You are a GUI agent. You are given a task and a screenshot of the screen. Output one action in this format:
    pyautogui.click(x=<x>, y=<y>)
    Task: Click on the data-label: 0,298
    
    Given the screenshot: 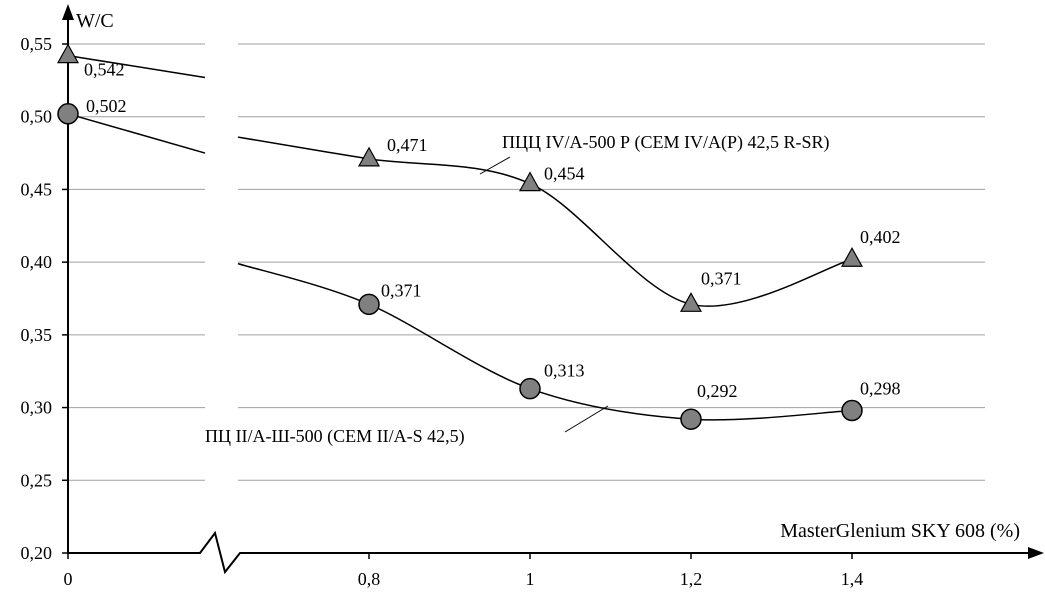 What is the action you would take?
    pyautogui.click(x=880, y=388)
    